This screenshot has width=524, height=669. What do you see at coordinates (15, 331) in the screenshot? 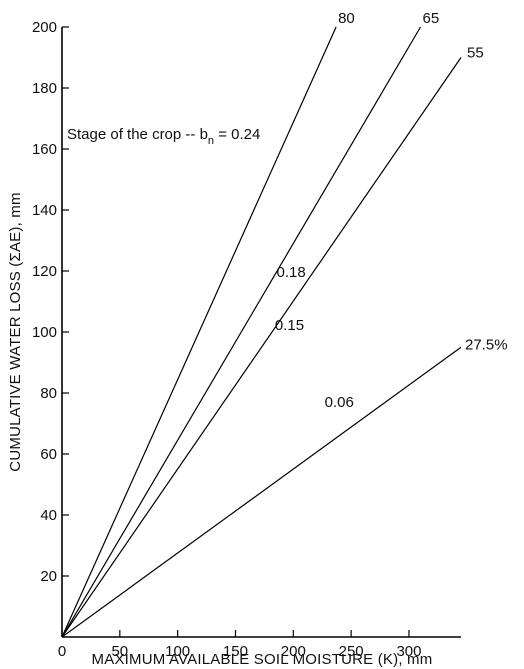
I see `y-axis-title: CUMULATIVE WATER LOSS (ΣAE), mm` at bounding box center [15, 331].